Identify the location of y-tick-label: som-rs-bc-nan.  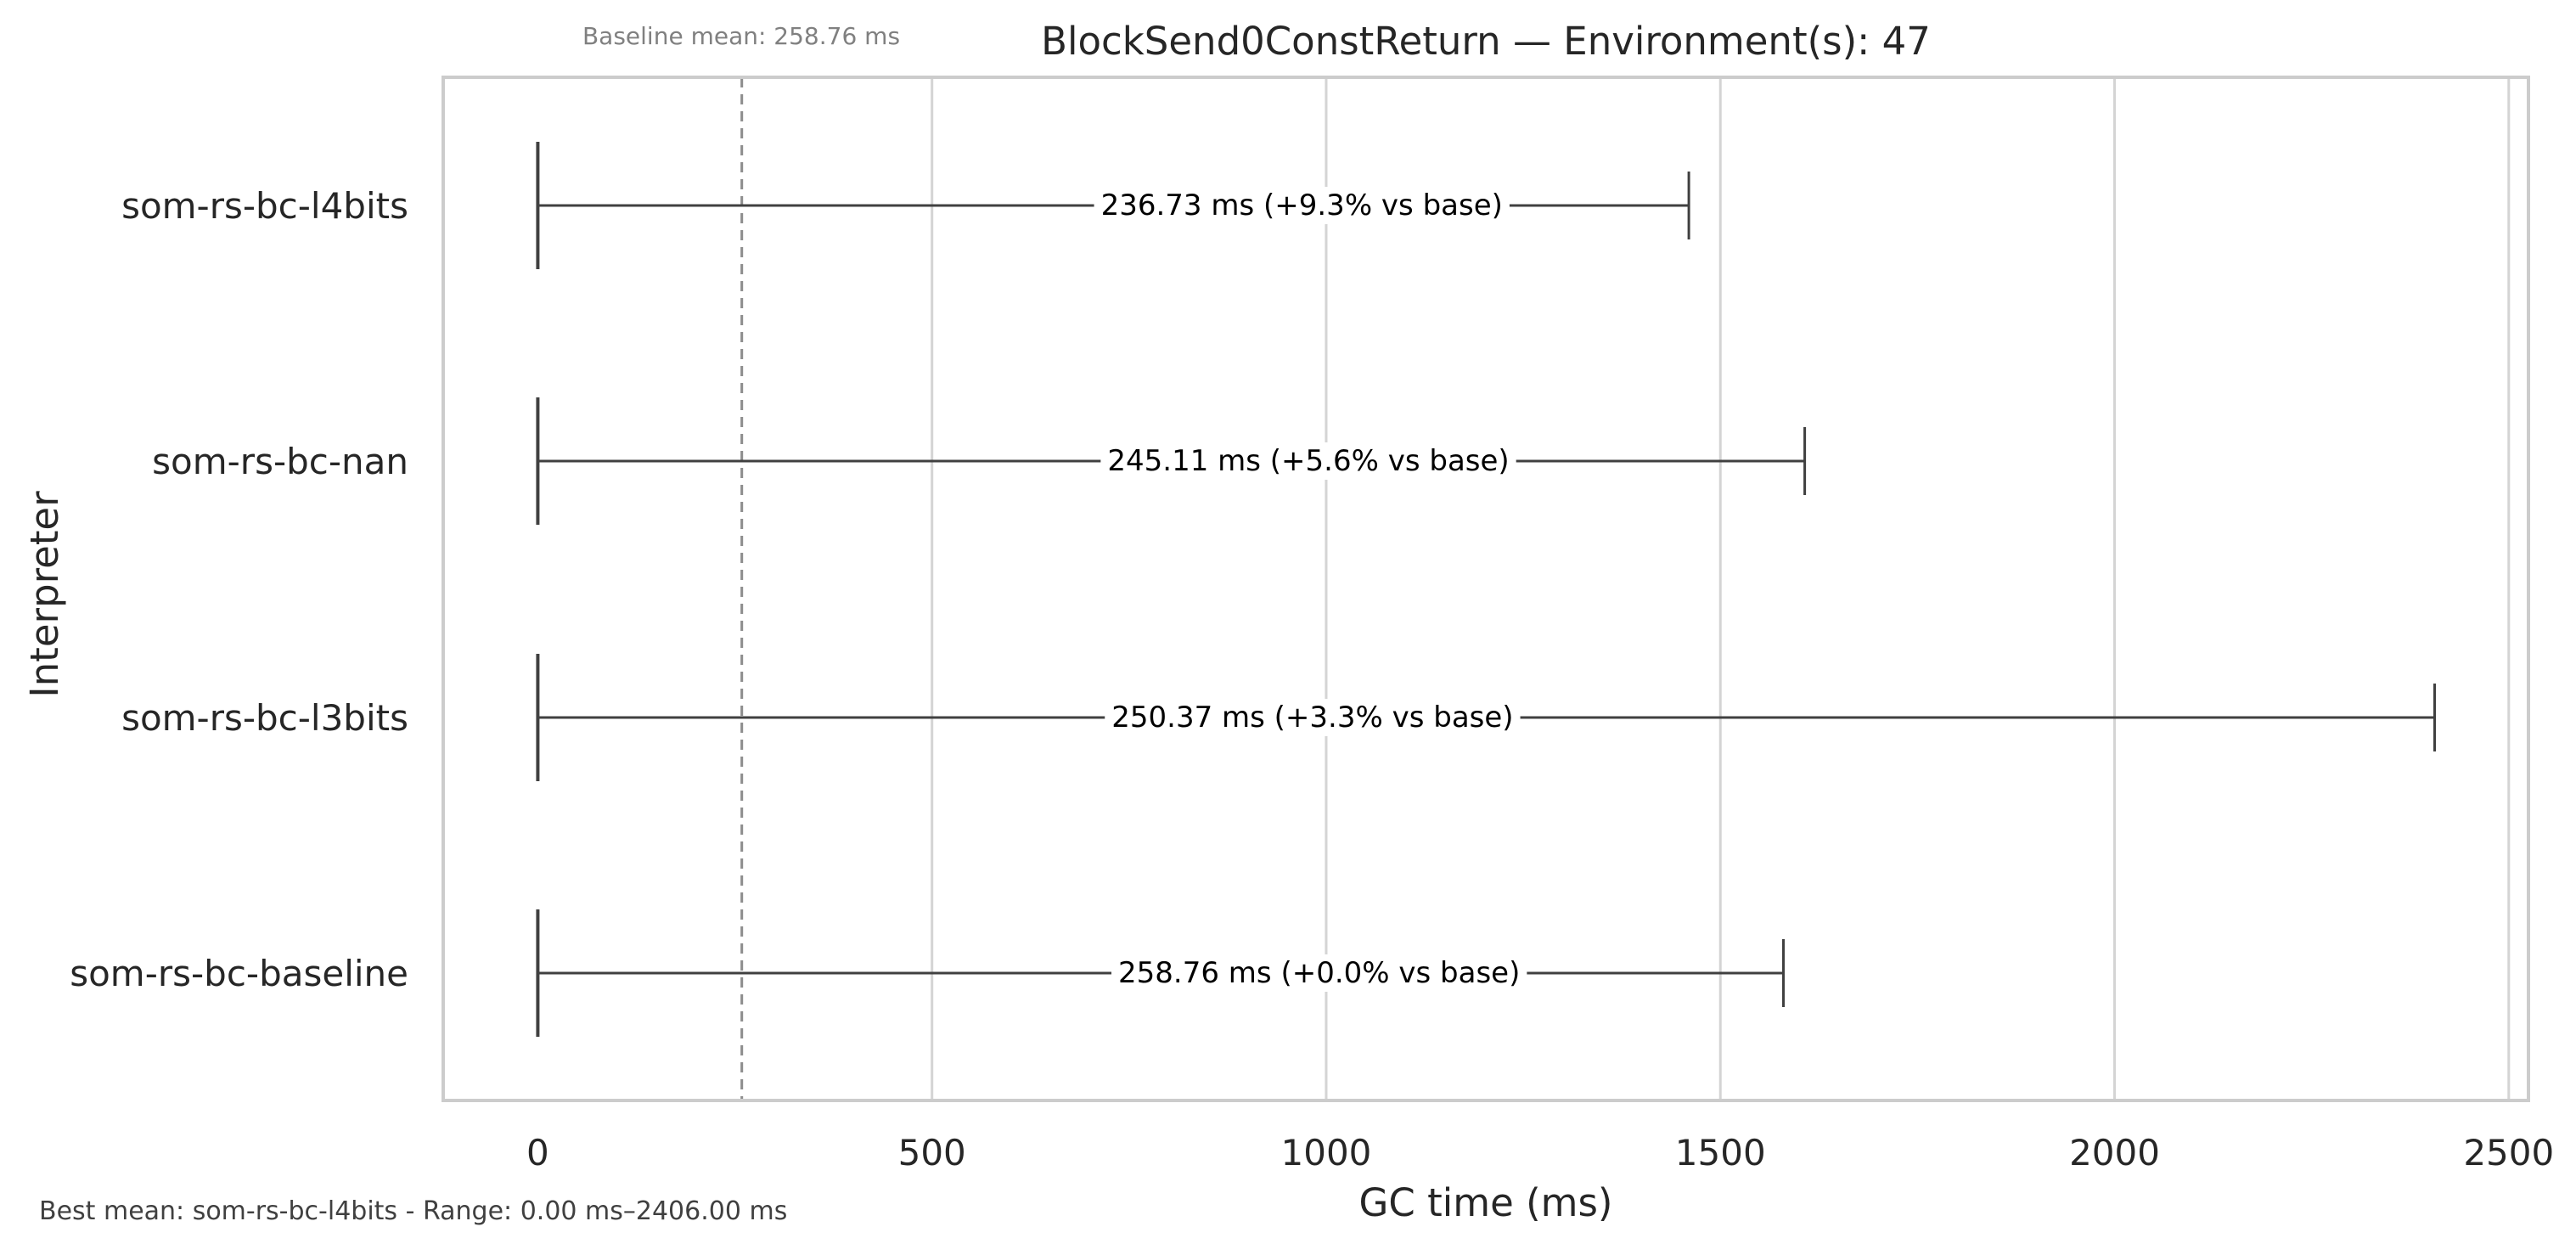
(280, 461).